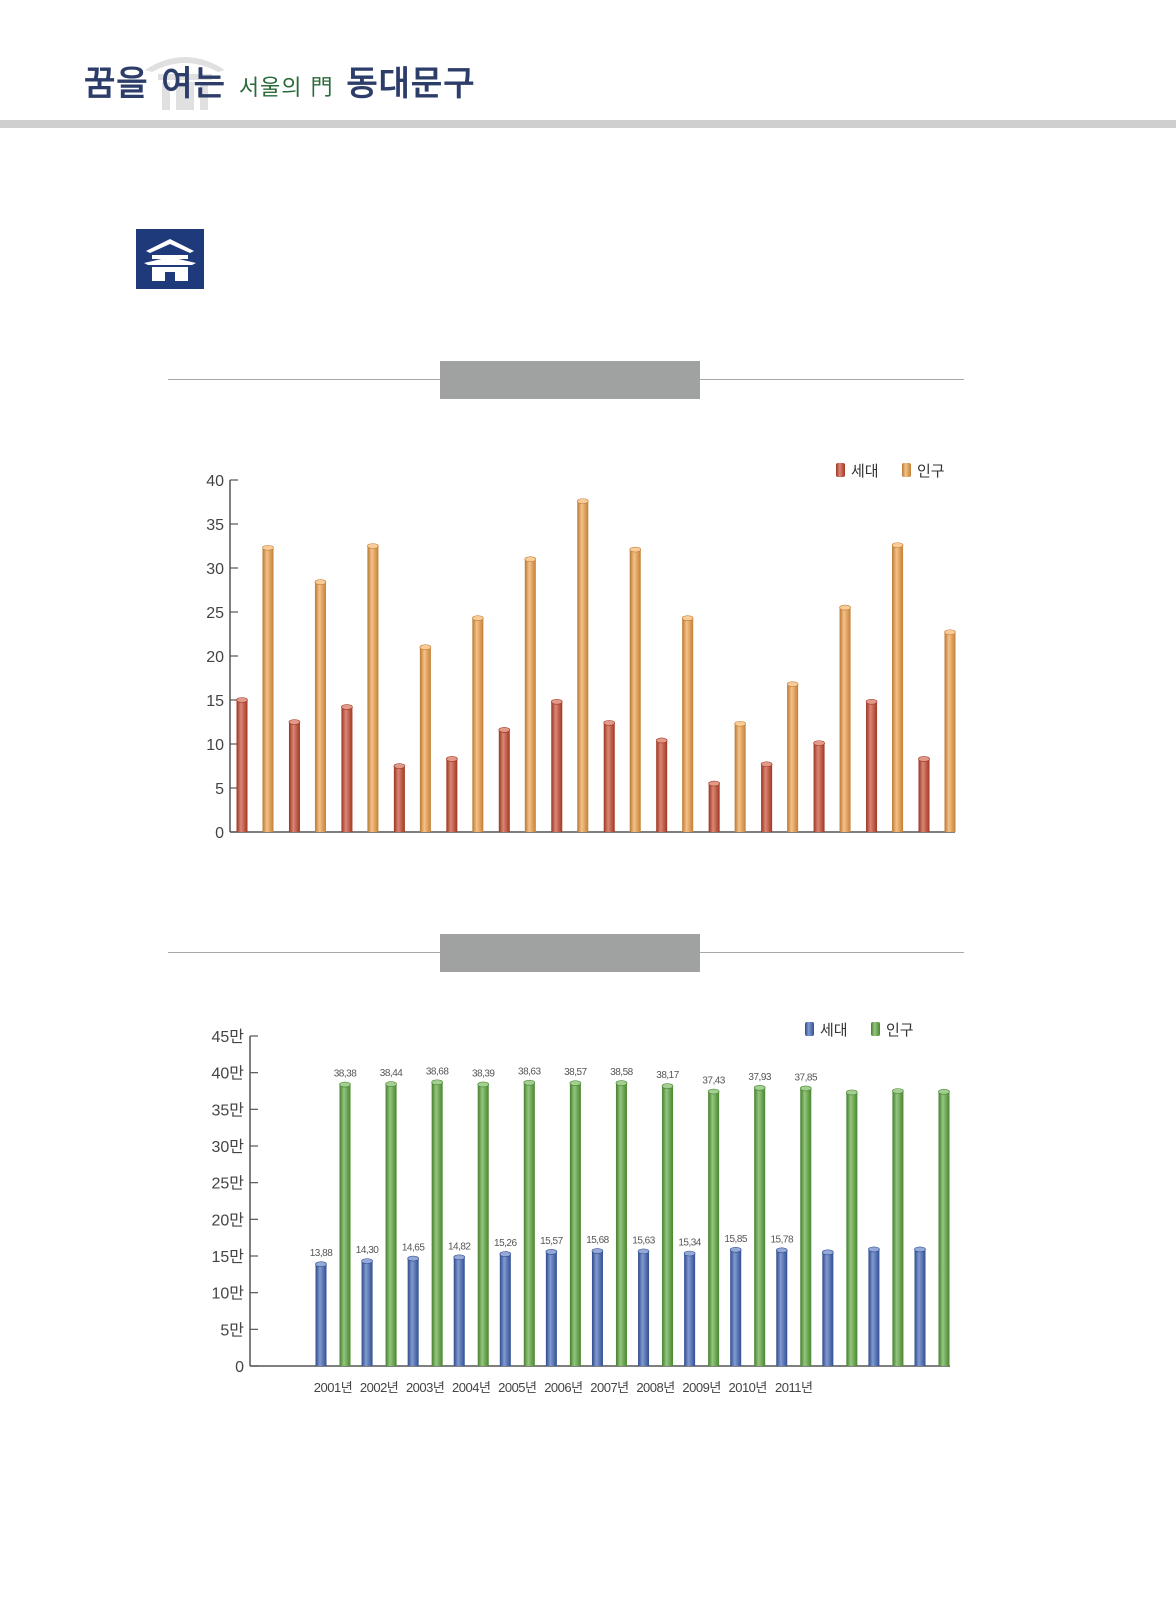 This screenshot has width=1176, height=1609. I want to click on x-tick-label: 2005년, so click(517, 1387).